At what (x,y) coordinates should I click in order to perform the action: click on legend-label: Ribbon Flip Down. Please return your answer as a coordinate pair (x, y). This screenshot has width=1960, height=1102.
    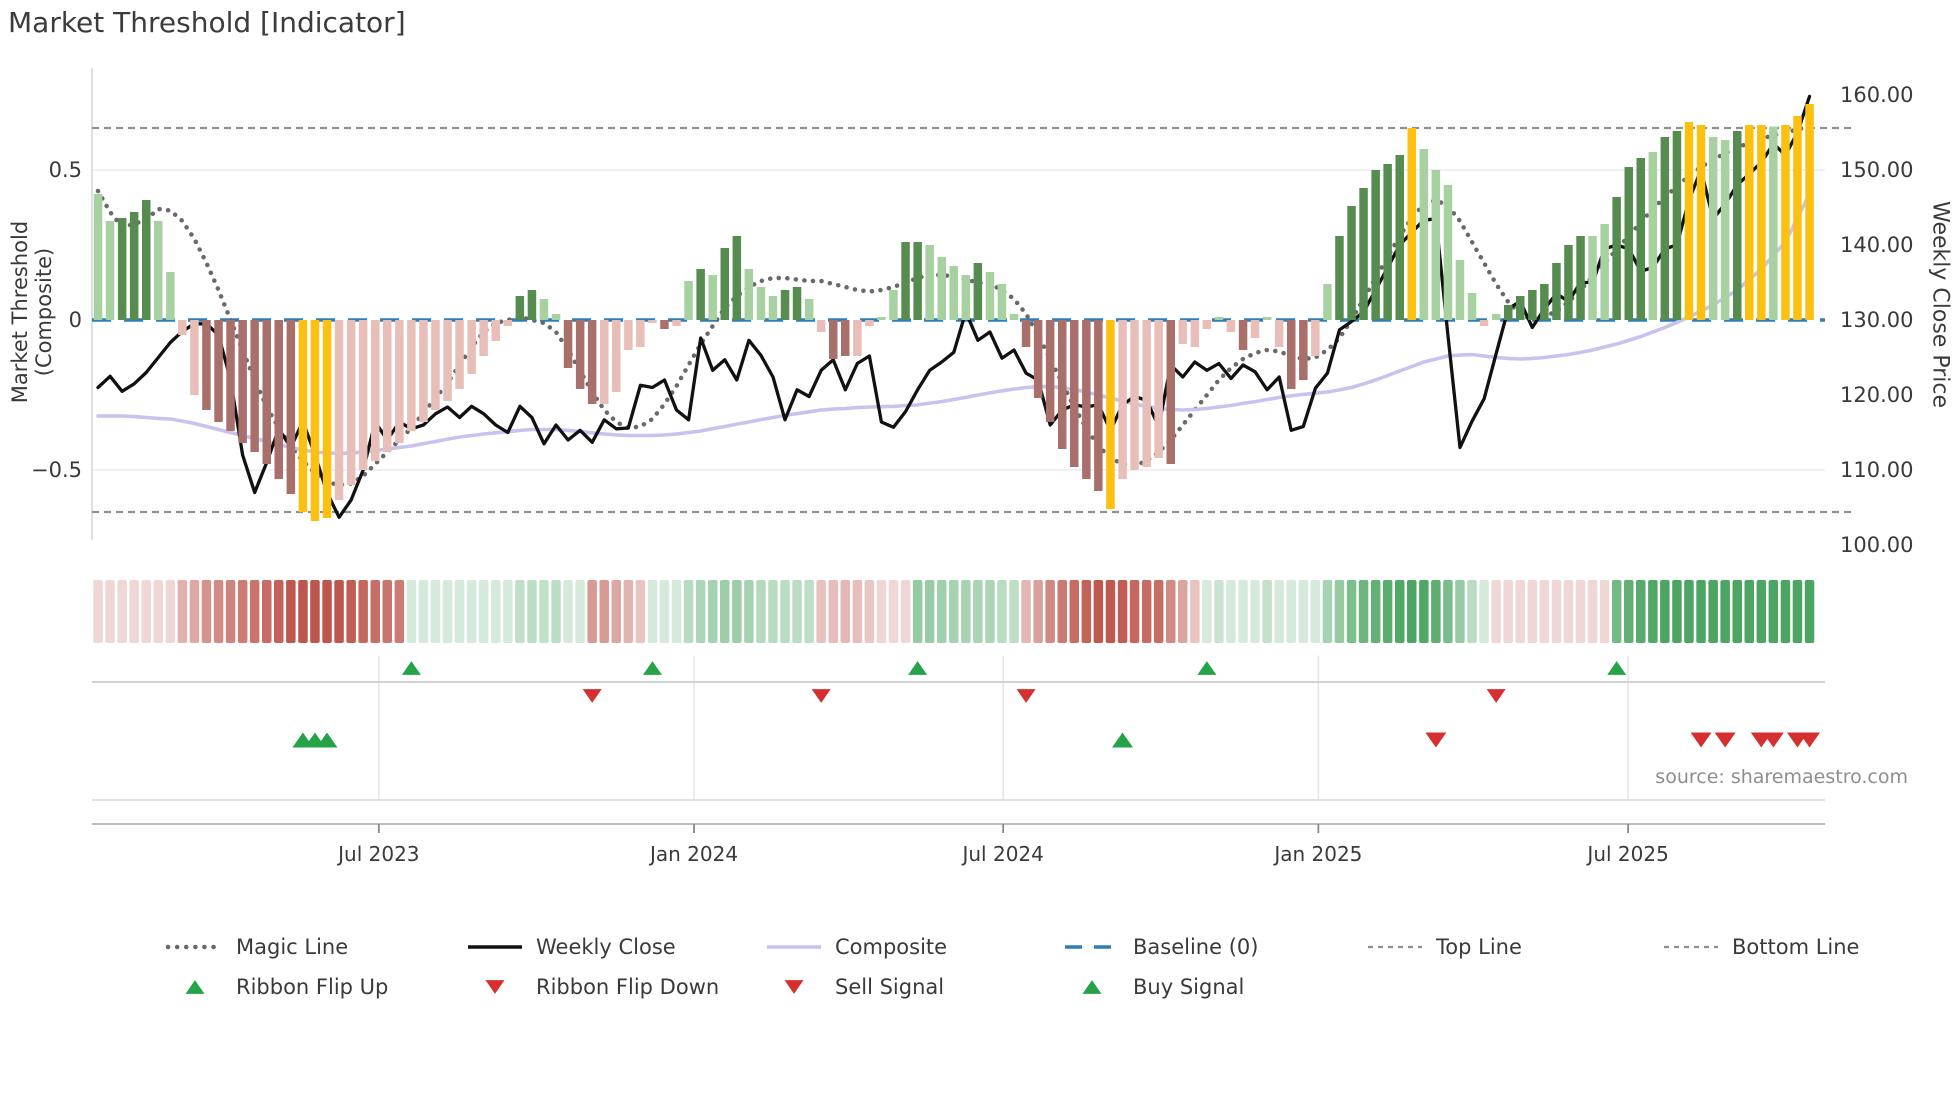
    Looking at the image, I should click on (628, 987).